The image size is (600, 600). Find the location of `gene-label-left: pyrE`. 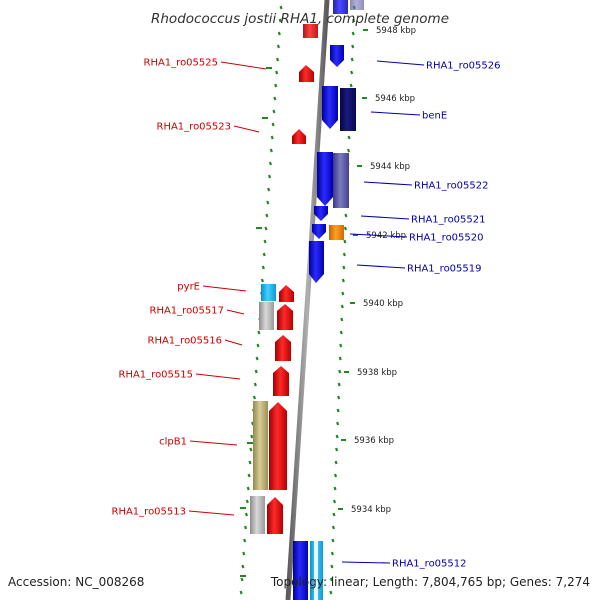

gene-label-left: pyrE is located at coordinates (188, 287).